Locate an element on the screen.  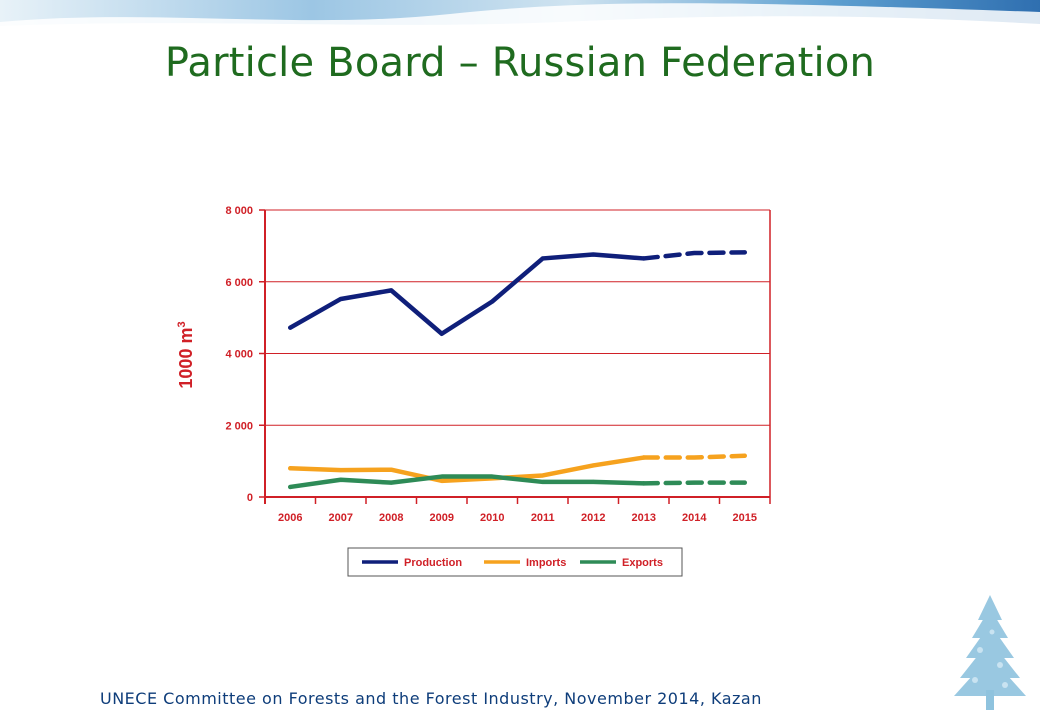
imports-line is located at coordinates (467, 469).